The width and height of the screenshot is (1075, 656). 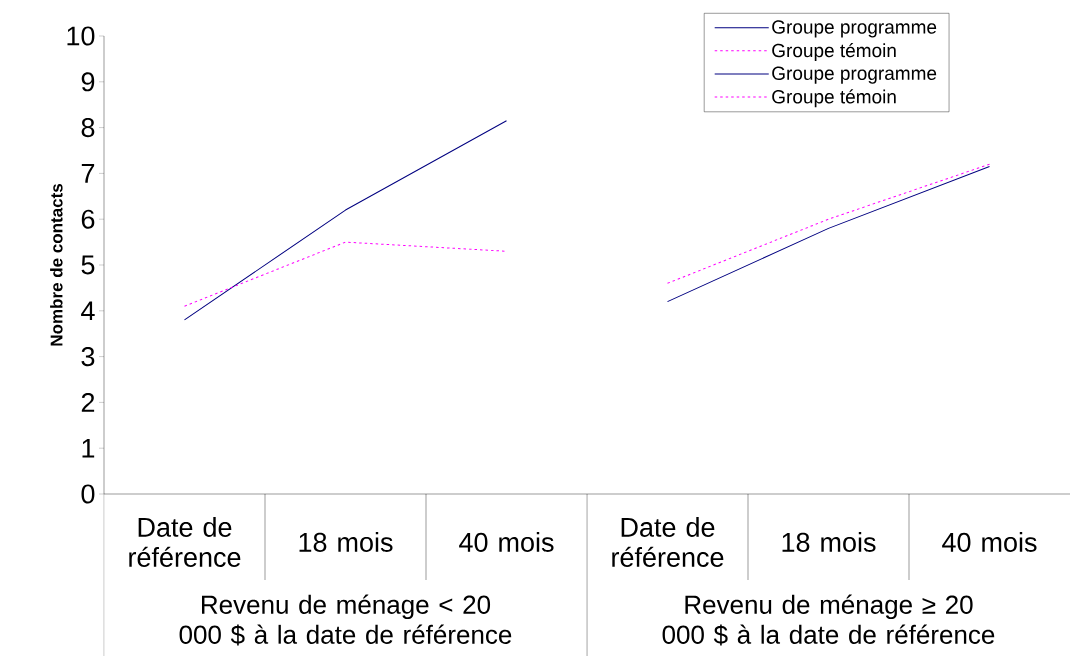 What do you see at coordinates (88, 265) in the screenshot?
I see `y-tick-label: 5` at bounding box center [88, 265].